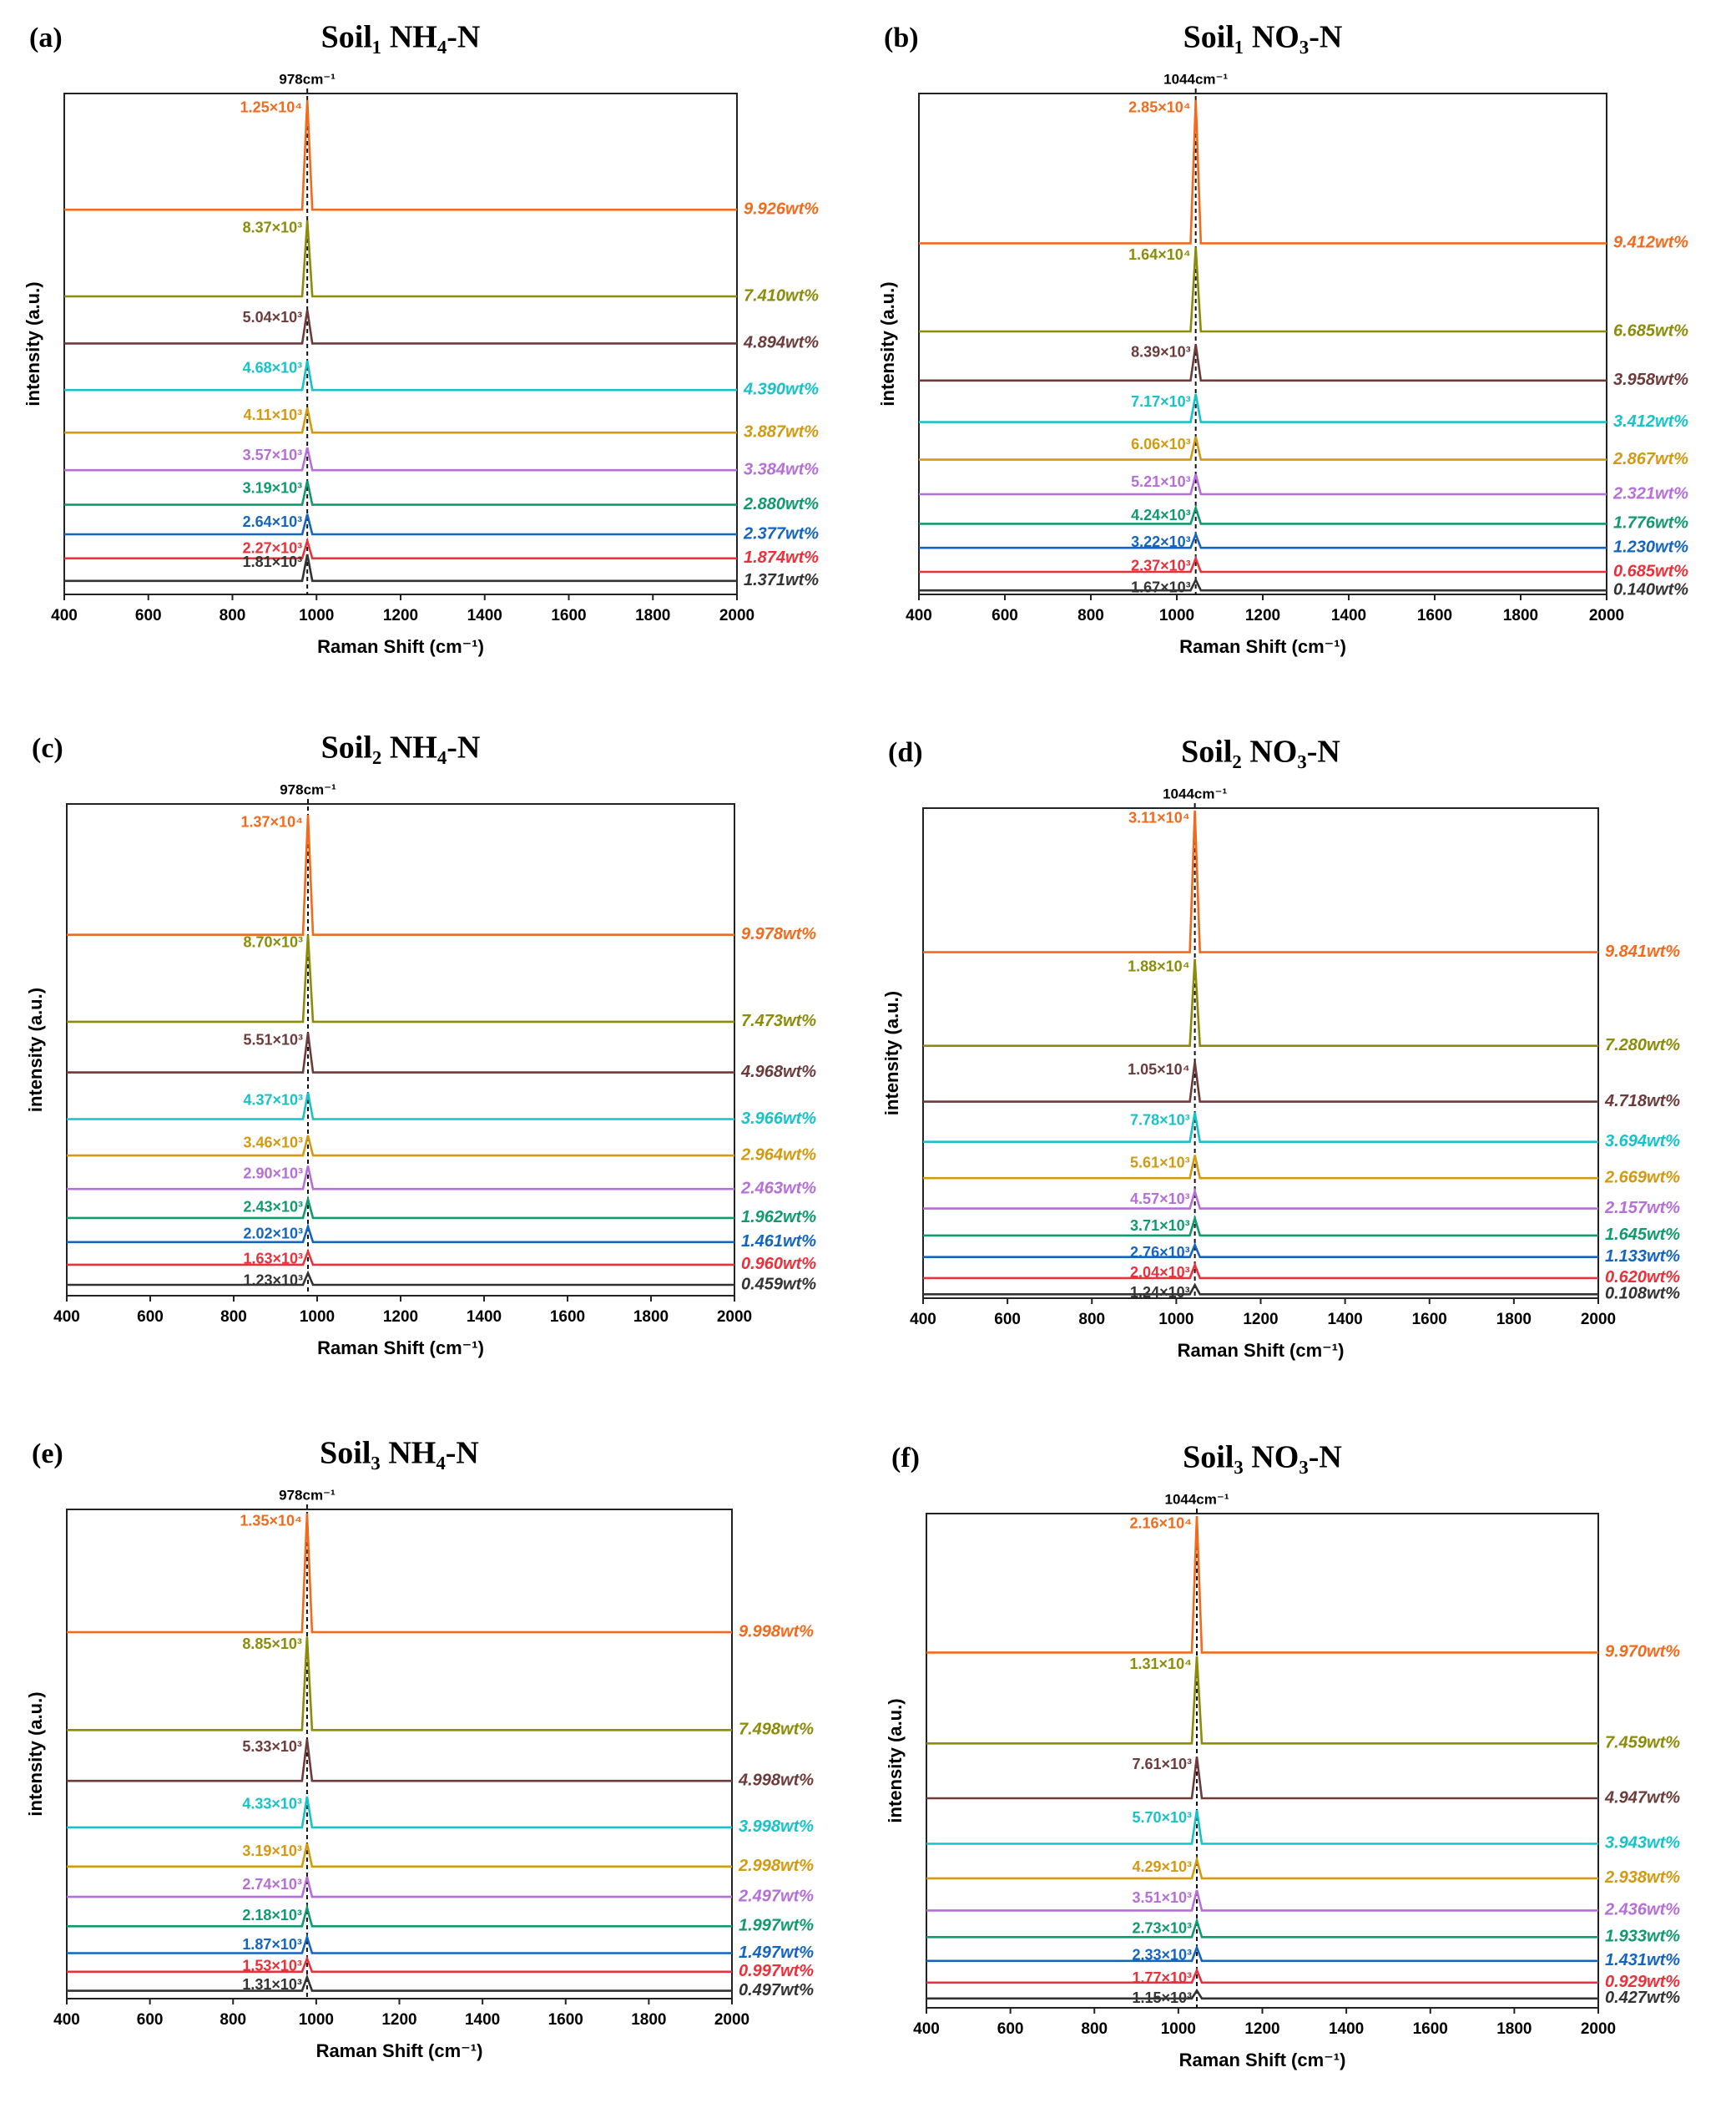 This screenshot has width=1736, height=2113. I want to click on panel-label: (f), so click(906, 1458).